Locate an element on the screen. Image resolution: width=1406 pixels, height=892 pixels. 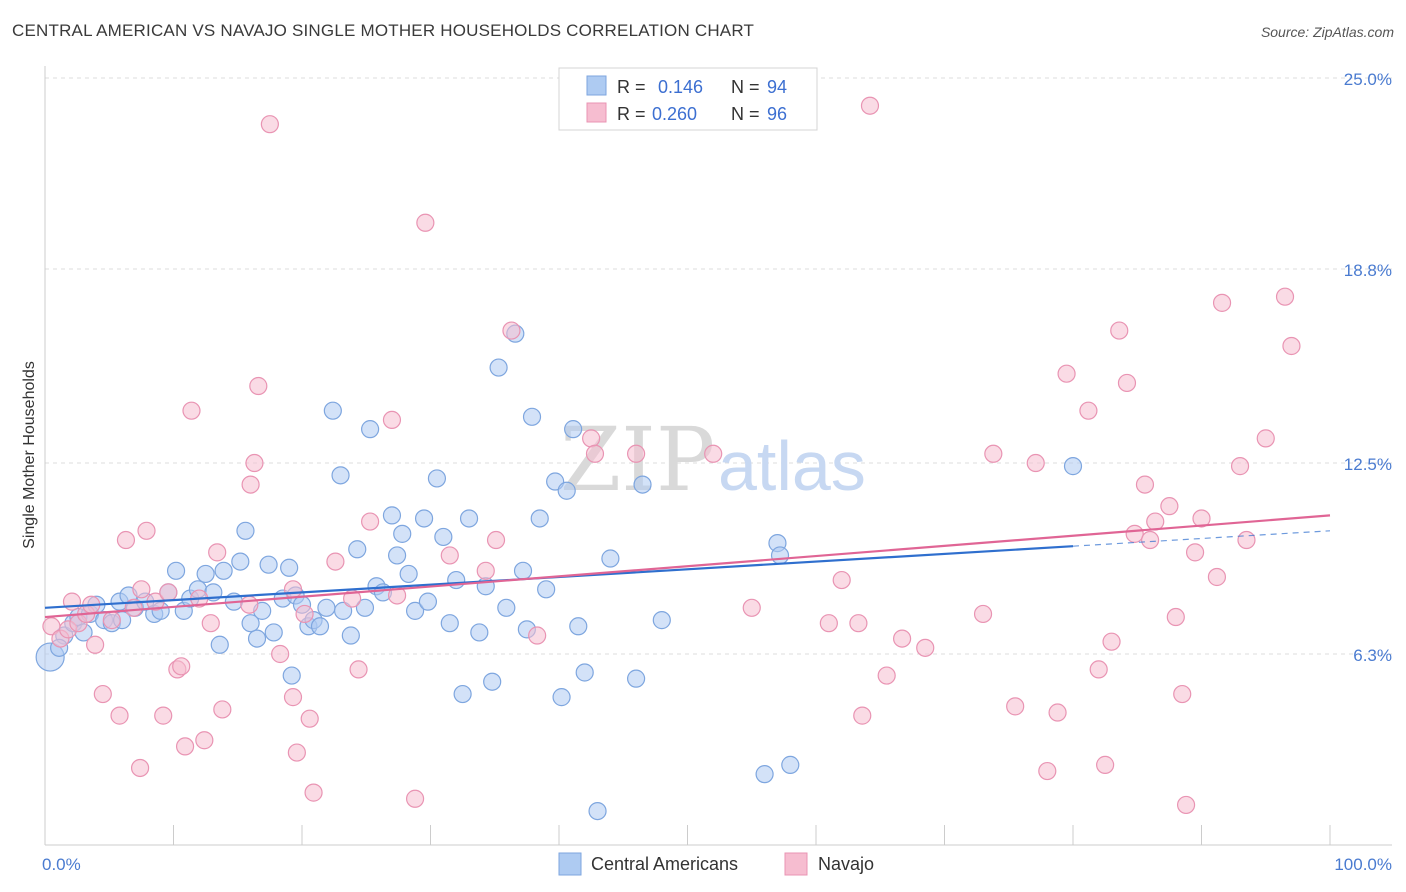
legend-r-value-2: 0.260 is located at coordinates (674, 114).